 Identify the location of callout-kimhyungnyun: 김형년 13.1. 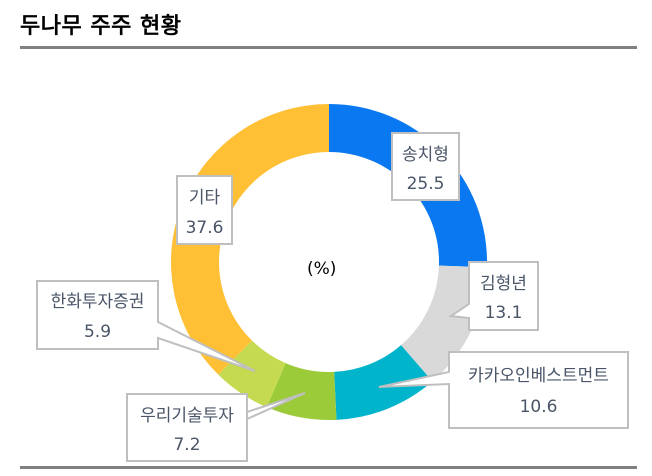
(493, 296).